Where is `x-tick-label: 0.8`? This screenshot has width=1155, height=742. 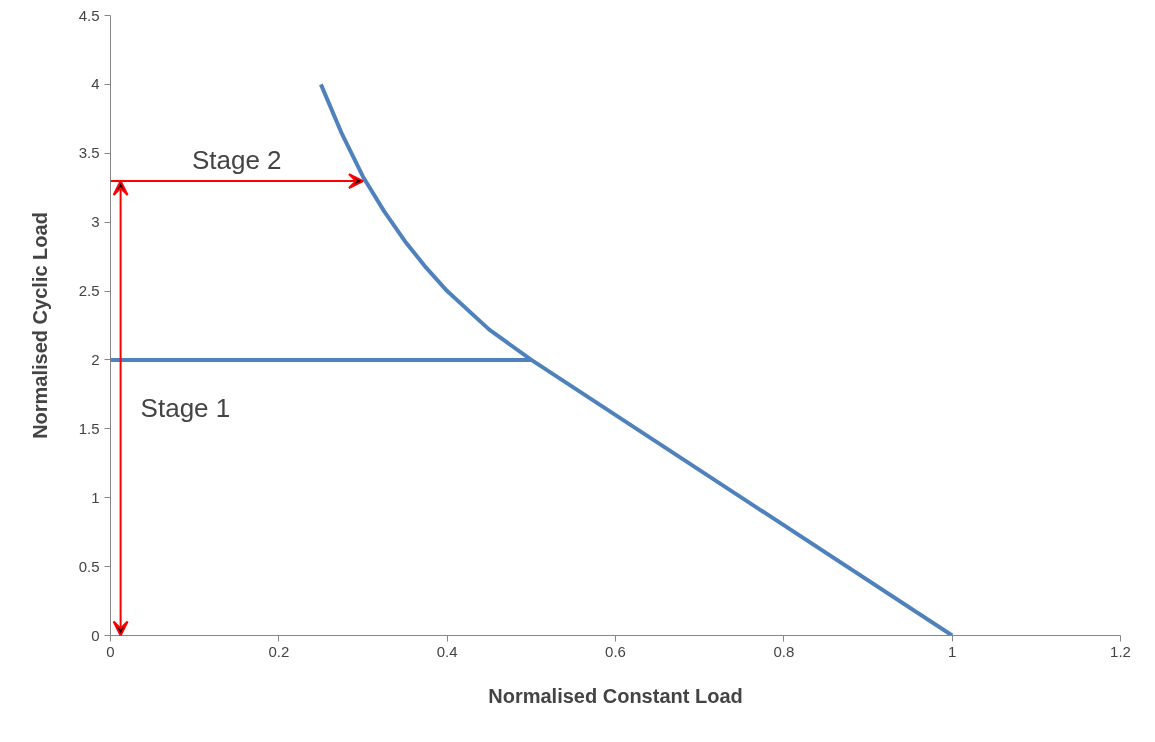 x-tick-label: 0.8 is located at coordinates (784, 651).